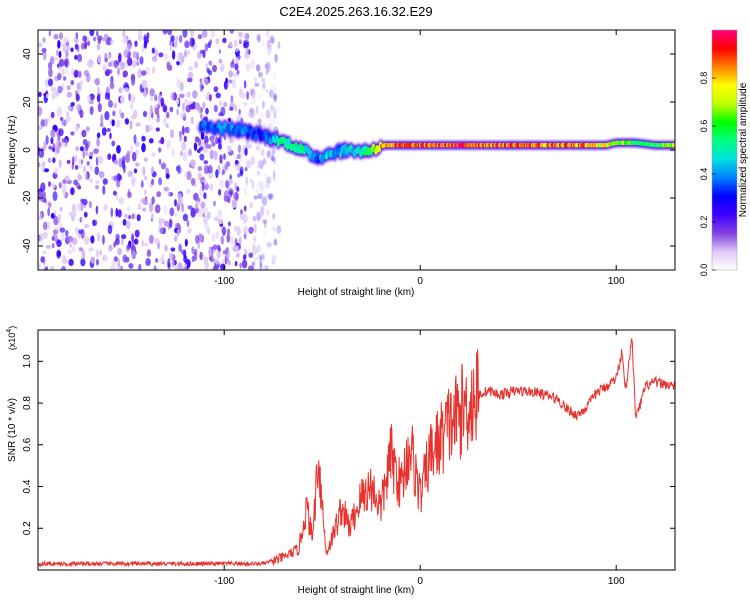  I want to click on x-tick-label: 0, so click(420, 581).